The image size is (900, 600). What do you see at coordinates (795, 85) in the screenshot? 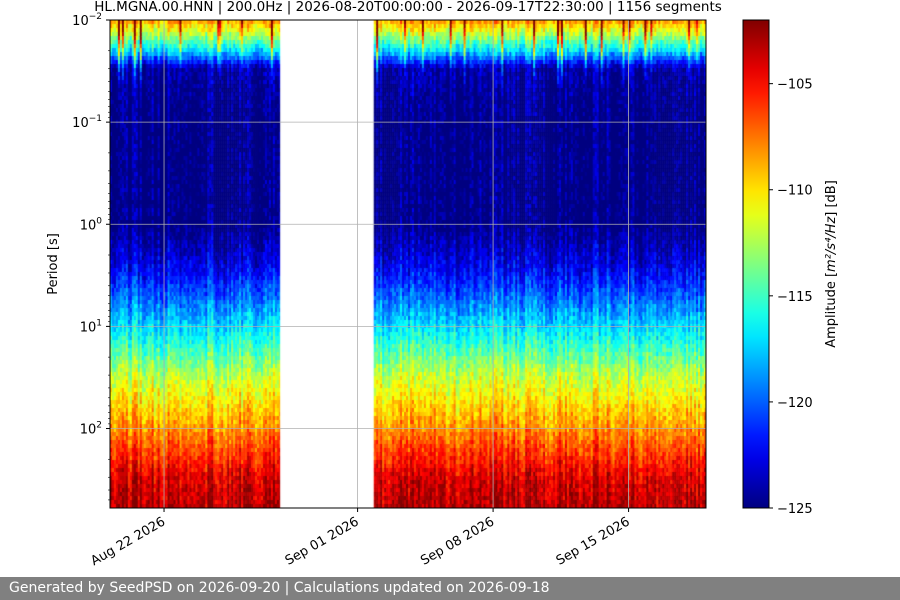
I see `colorbar-tick-label: −105` at bounding box center [795, 85].